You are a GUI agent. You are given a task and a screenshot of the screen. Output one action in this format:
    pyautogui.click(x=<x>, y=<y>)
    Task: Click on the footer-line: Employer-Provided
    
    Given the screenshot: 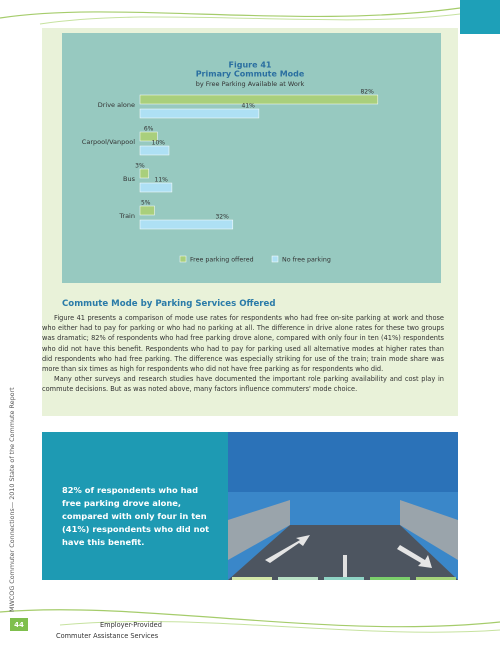 What is the action you would take?
    pyautogui.click(x=131, y=625)
    